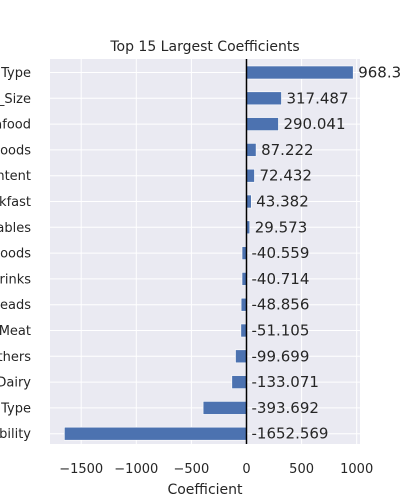 The height and width of the screenshot is (500, 400). What do you see at coordinates (280, 356) in the screenshot?
I see `value-label: -99.699` at bounding box center [280, 356].